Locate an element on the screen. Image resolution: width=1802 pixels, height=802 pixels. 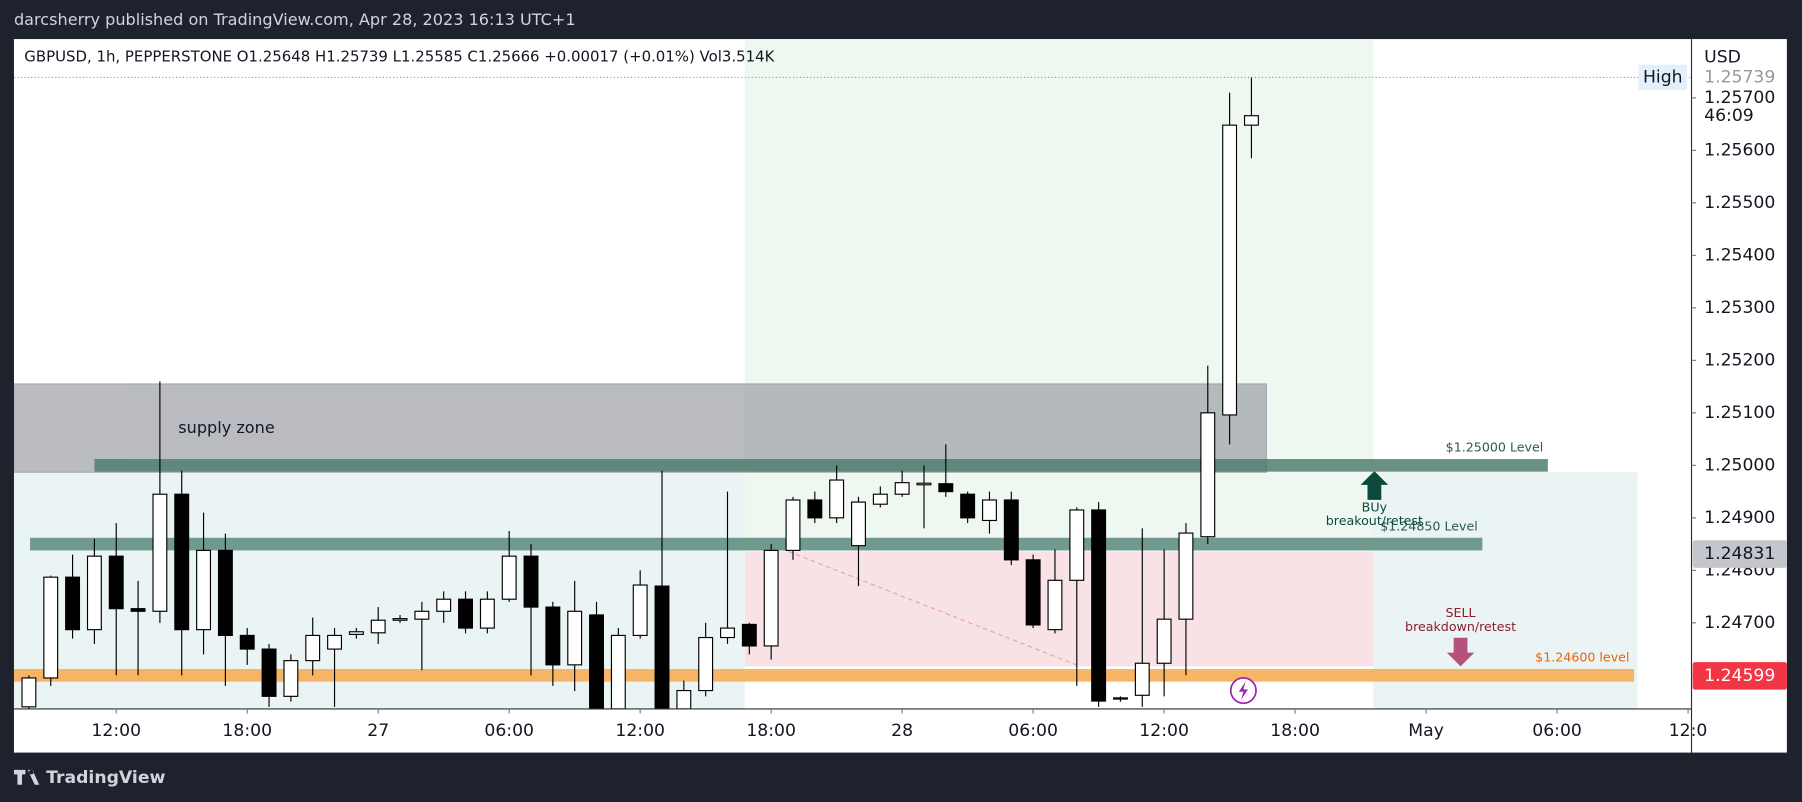
high-badge is located at coordinates (1662, 77).